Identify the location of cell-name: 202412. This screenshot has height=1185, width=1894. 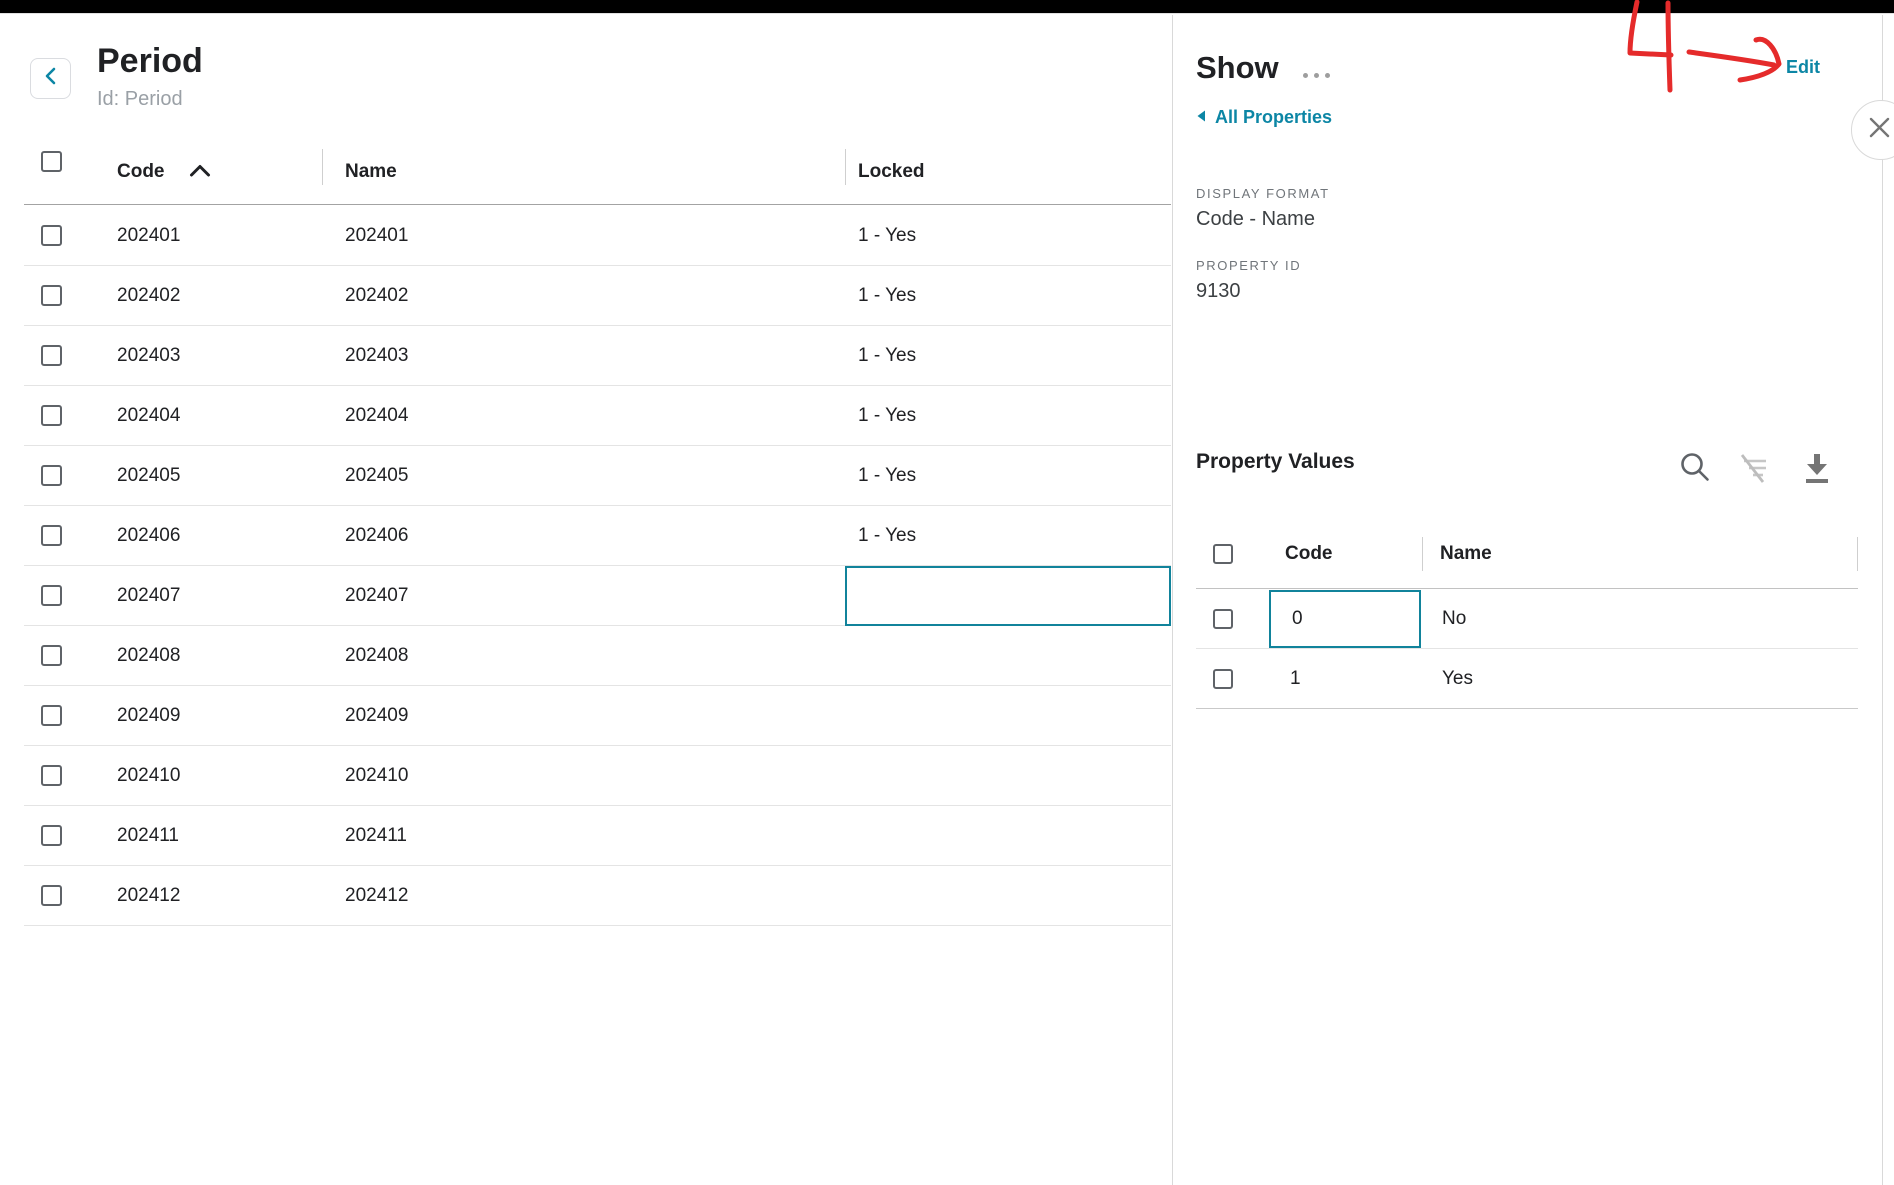
(377, 895).